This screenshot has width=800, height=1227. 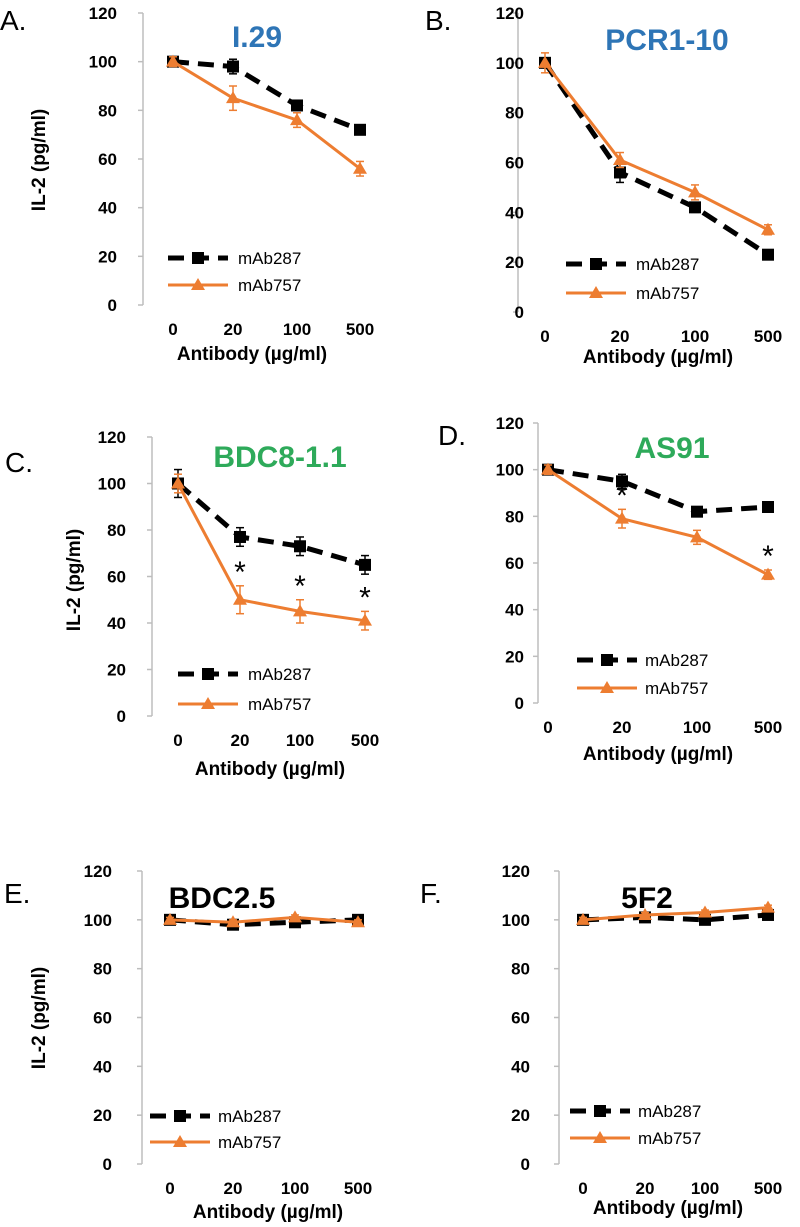 What do you see at coordinates (666, 40) in the screenshot?
I see `chart-title: PCR1-10` at bounding box center [666, 40].